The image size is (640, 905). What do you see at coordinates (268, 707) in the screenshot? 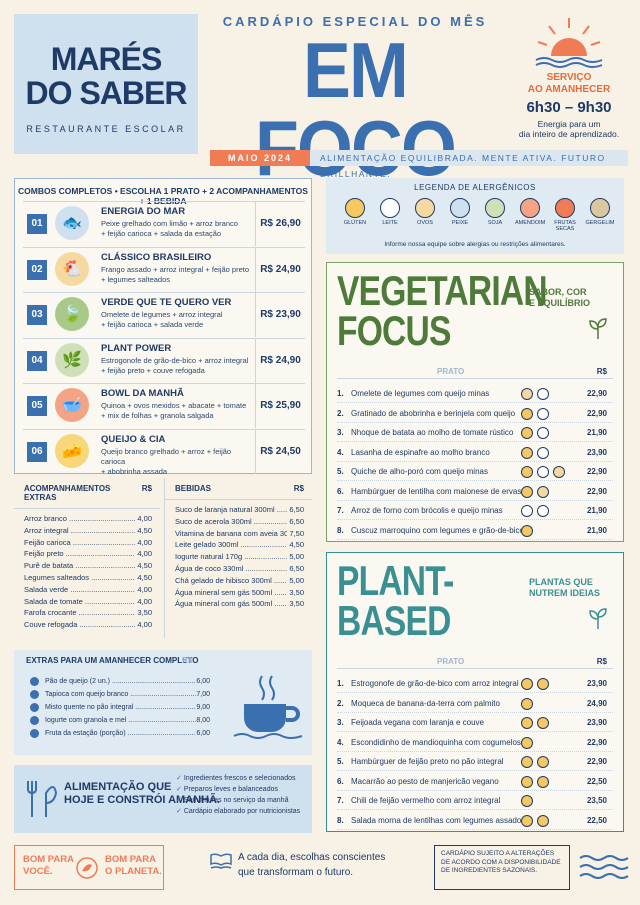
I see `coffee-cup-icon` at bounding box center [268, 707].